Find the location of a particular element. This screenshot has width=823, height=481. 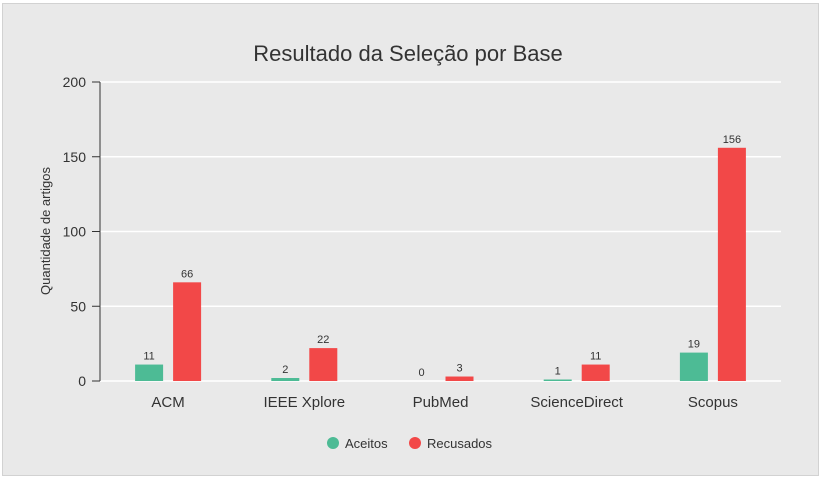

y-axis-ticks: 0 50 100 150 200 is located at coordinates (82, 231).